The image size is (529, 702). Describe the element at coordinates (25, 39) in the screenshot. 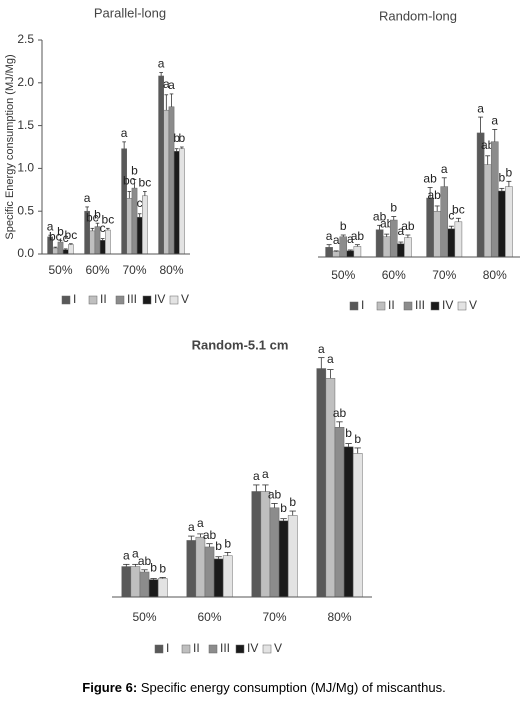

I see `y-tick-label: 2.5` at that location.